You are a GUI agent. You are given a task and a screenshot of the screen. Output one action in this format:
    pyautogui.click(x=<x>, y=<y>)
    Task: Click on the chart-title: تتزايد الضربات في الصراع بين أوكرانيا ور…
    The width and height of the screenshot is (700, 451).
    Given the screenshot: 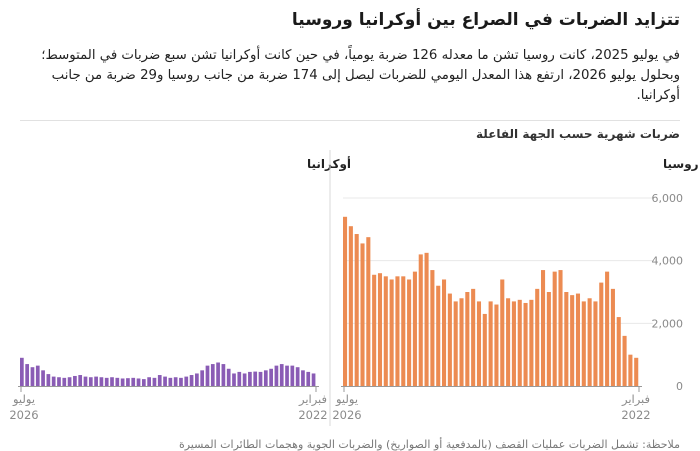 What is the action you would take?
    pyautogui.click(x=485, y=20)
    